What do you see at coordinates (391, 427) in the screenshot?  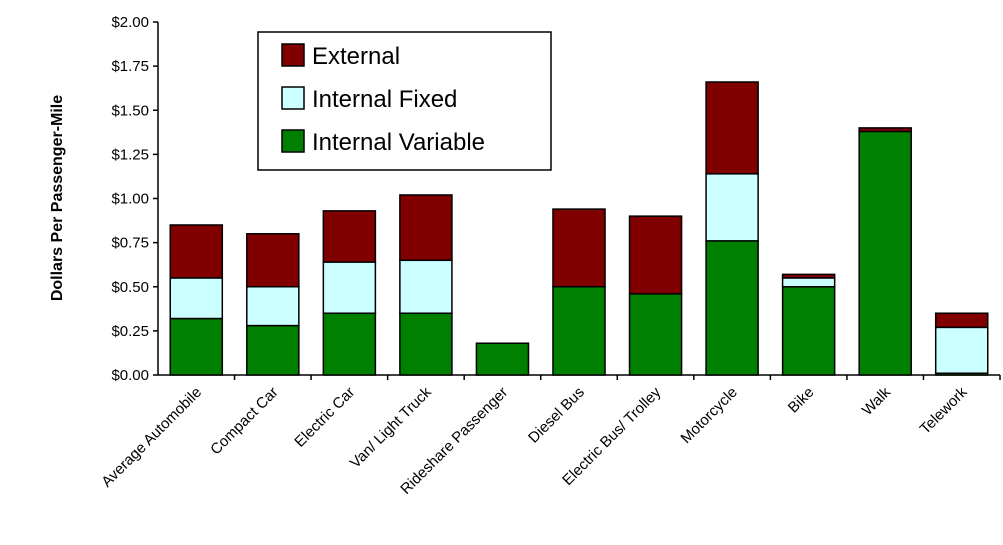 I see `x-tick-label: Van/ Light Truck` at bounding box center [391, 427].